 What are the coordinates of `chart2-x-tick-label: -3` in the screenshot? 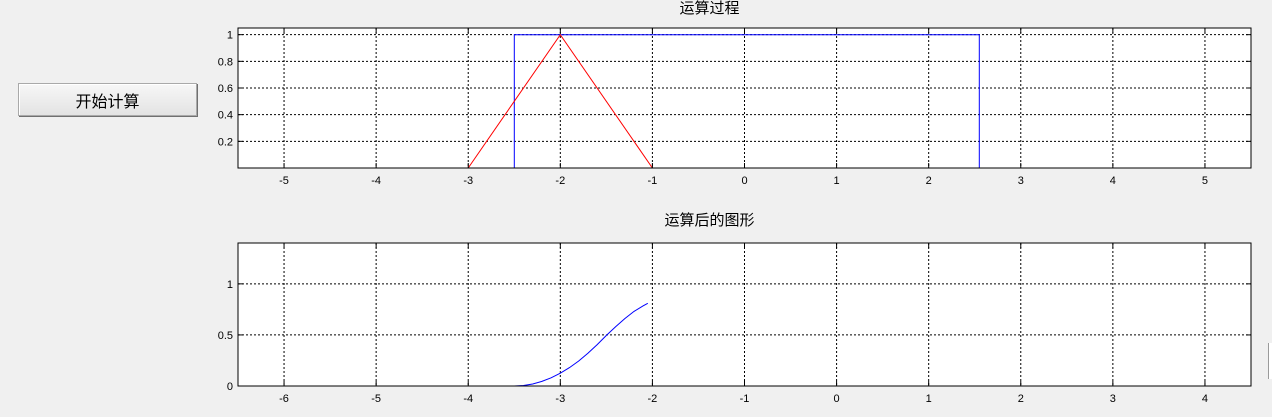 It's located at (560, 399).